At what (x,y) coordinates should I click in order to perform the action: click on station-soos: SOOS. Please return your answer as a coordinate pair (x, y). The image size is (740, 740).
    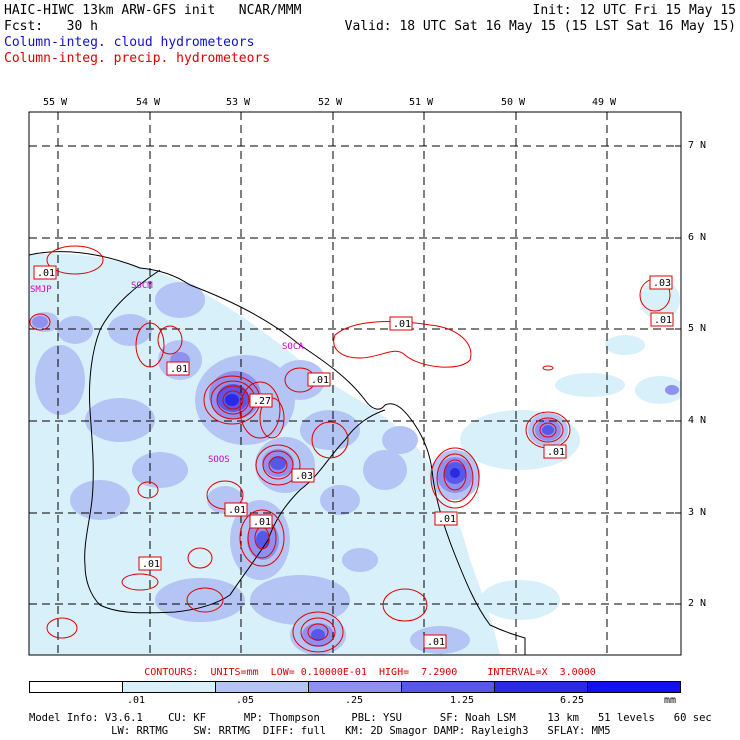
    Looking at the image, I should click on (219, 460).